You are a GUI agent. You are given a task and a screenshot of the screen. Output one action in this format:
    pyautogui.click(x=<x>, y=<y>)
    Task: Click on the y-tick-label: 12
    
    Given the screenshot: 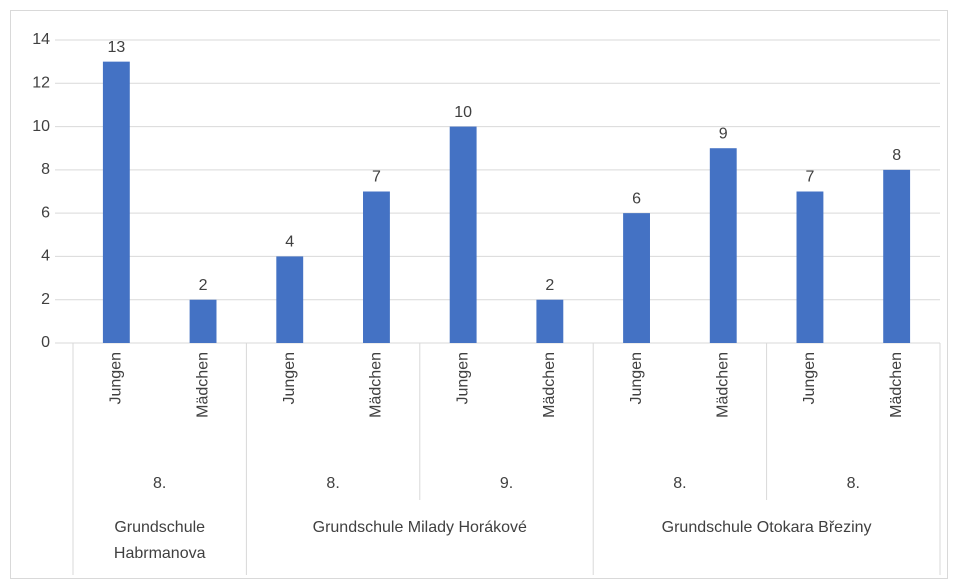 What is the action you would take?
    pyautogui.click(x=41, y=83)
    